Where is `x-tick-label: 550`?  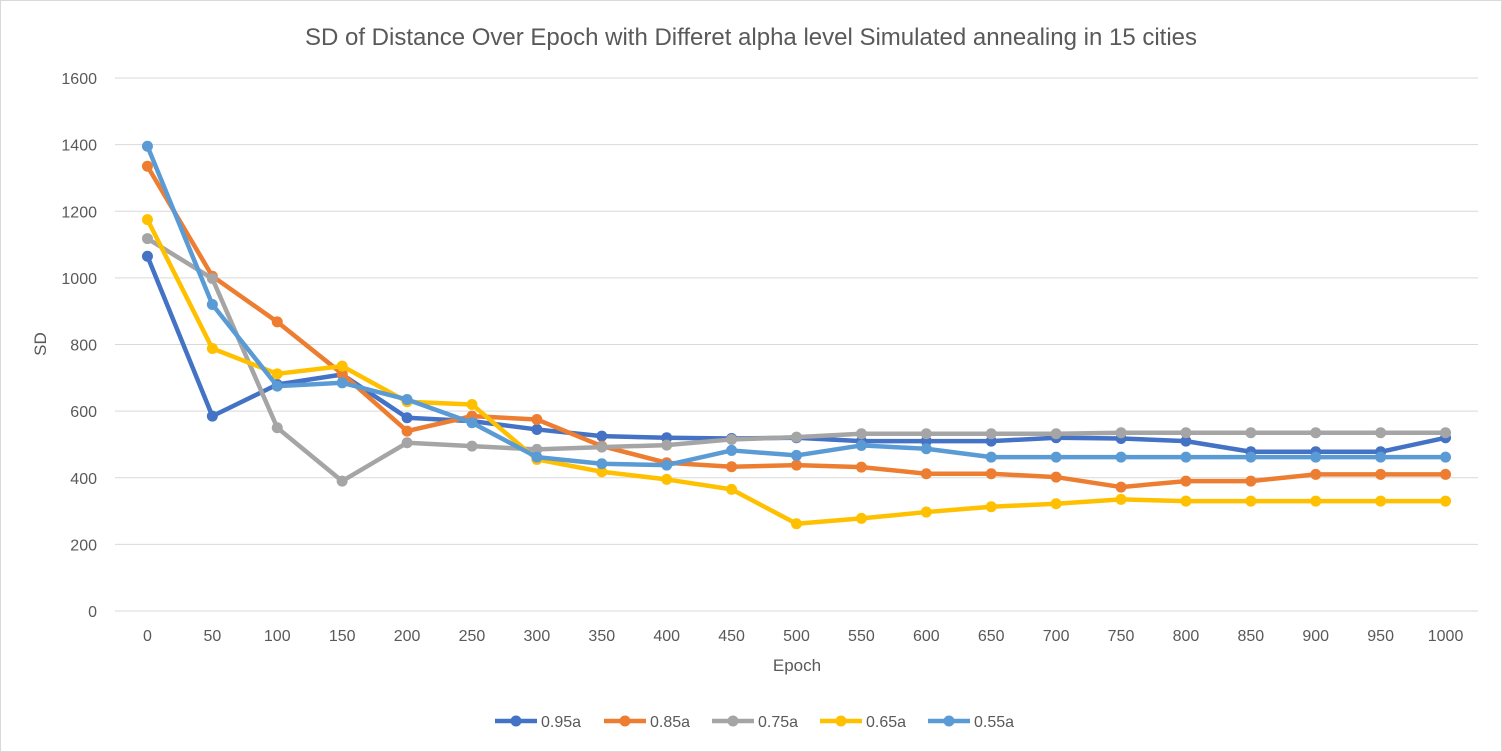
x-tick-label: 550 is located at coordinates (861, 636).